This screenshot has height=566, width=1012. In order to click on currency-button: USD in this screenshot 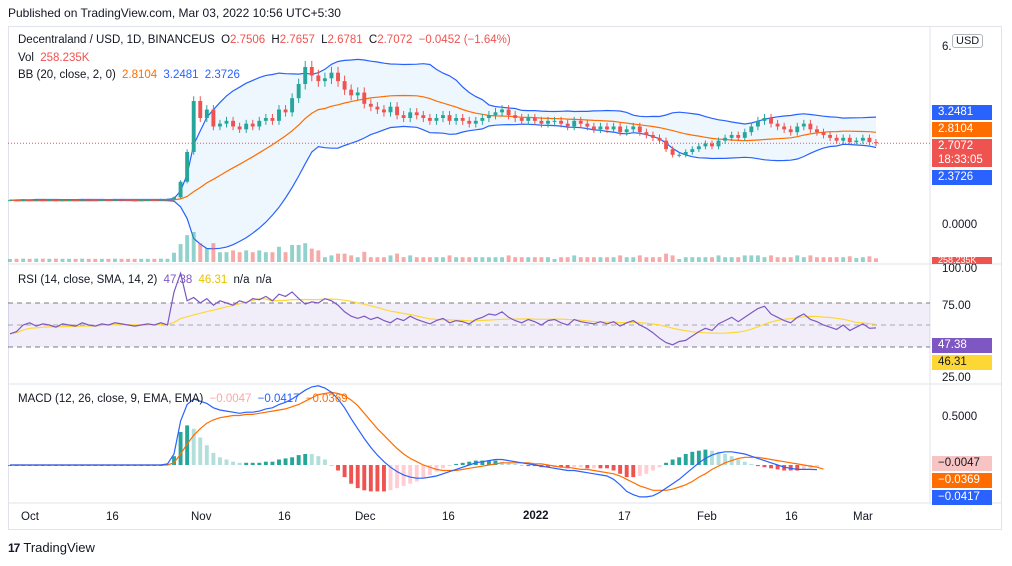, I will do `click(968, 41)`.